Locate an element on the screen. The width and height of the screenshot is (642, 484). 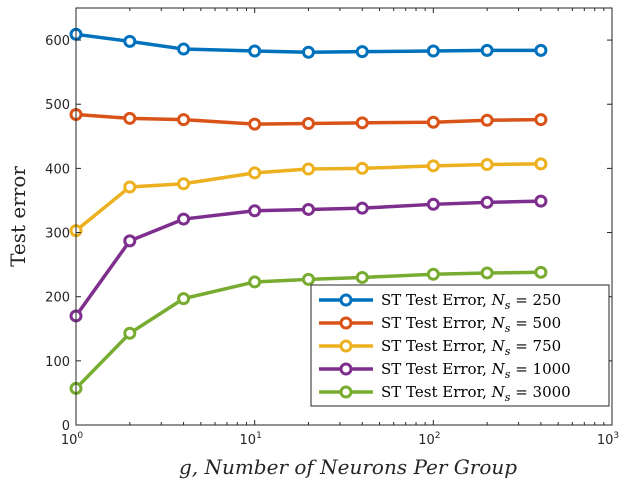
x-tick-label: 10³ is located at coordinates (608, 439).